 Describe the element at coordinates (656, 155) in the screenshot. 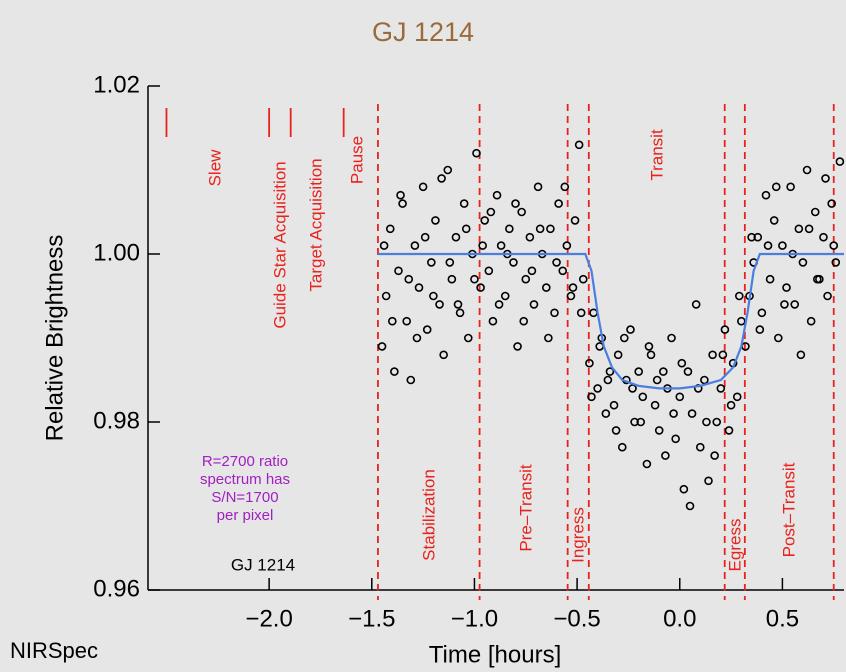

I see `event-label: Transit` at that location.